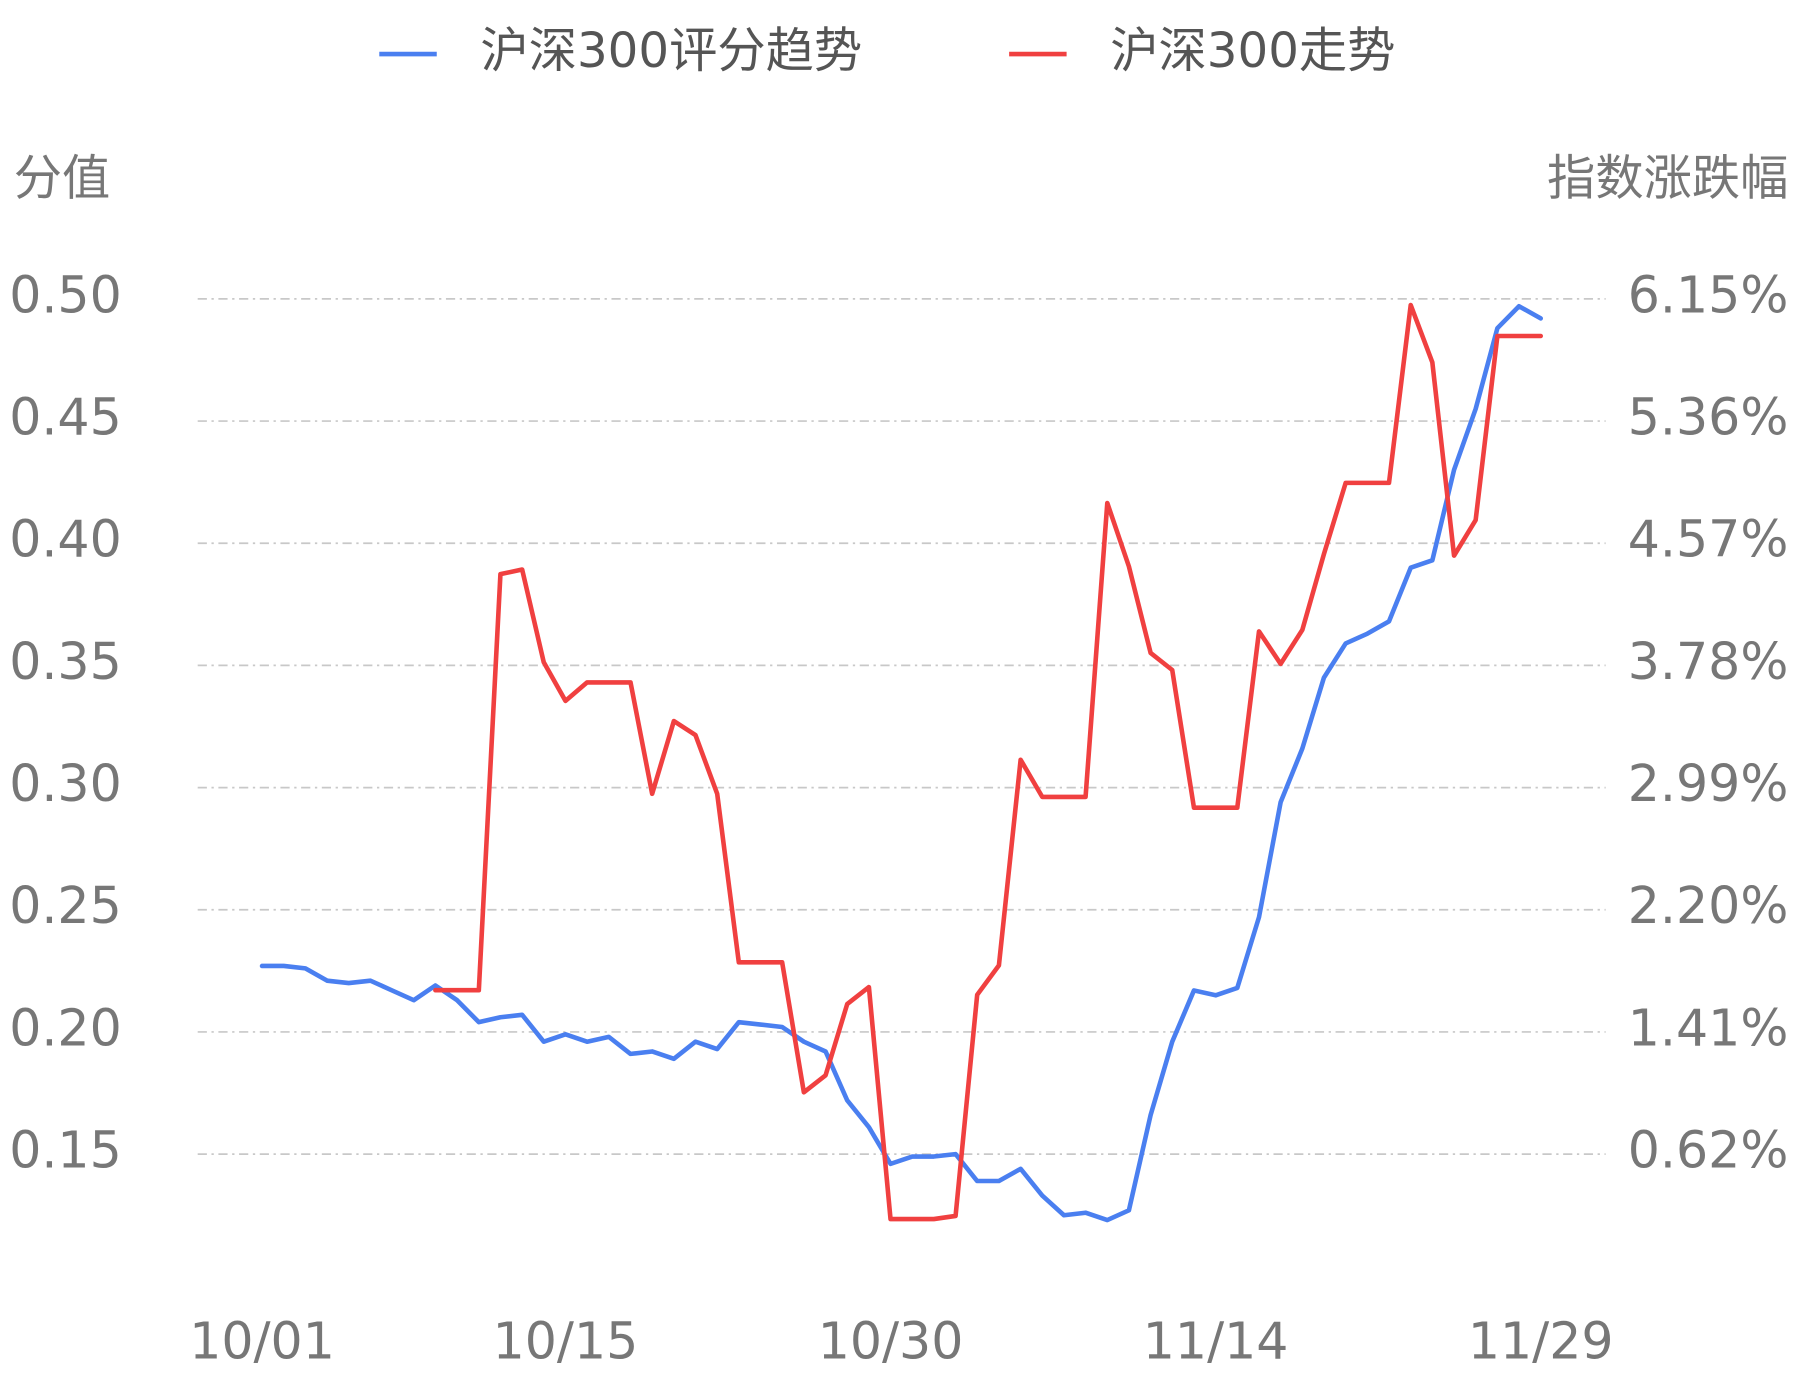 The height and width of the screenshot is (1380, 1793). Describe the element at coordinates (65, 539) in the screenshot. I see `y-tick-label: 0.40` at that location.